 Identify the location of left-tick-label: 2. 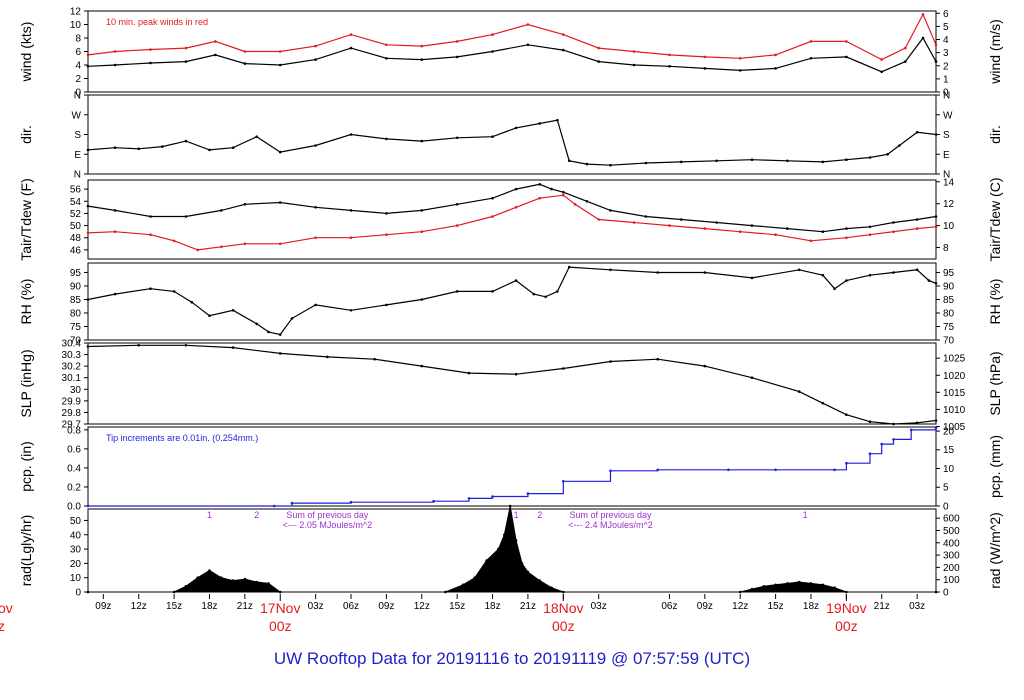
(78, 79).